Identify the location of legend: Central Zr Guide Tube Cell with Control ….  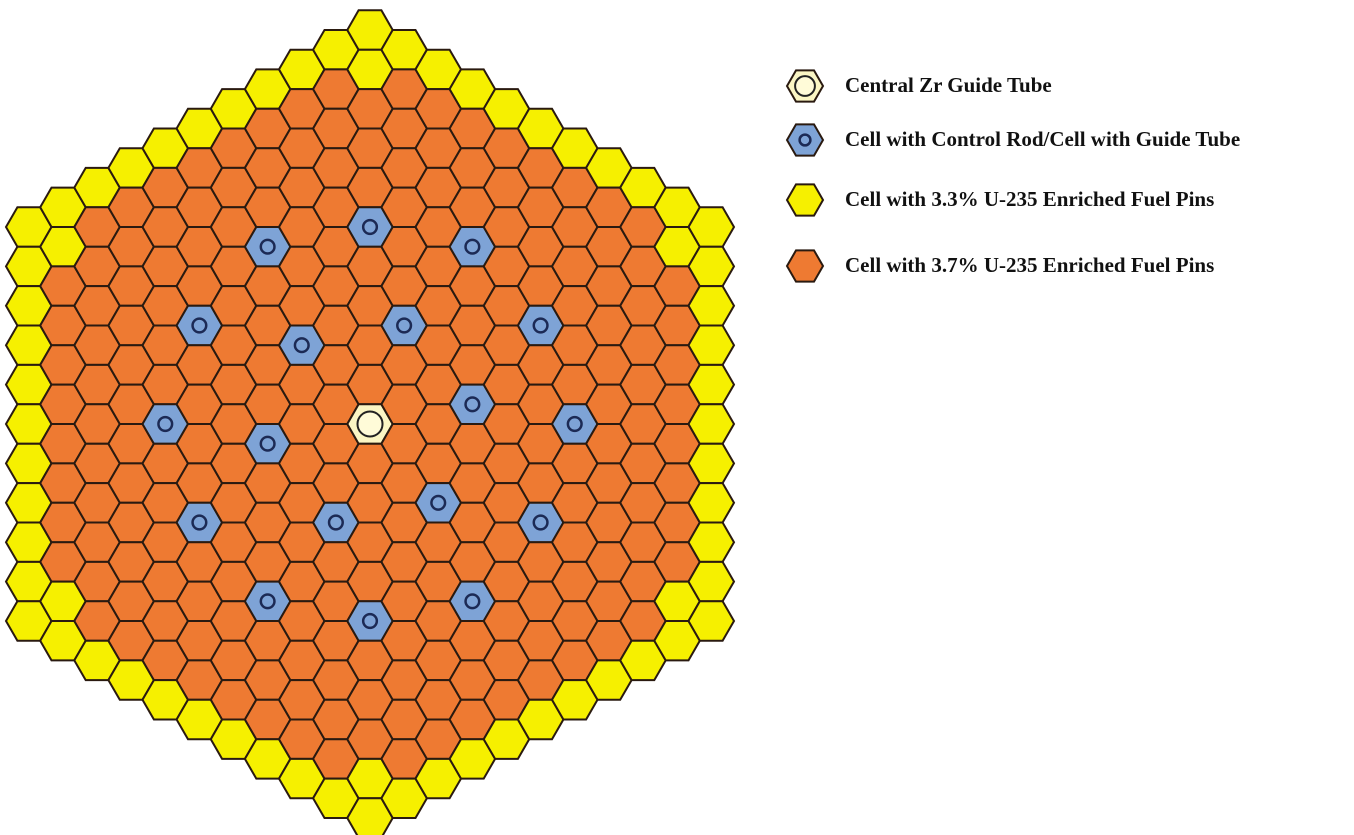
(1012, 176).